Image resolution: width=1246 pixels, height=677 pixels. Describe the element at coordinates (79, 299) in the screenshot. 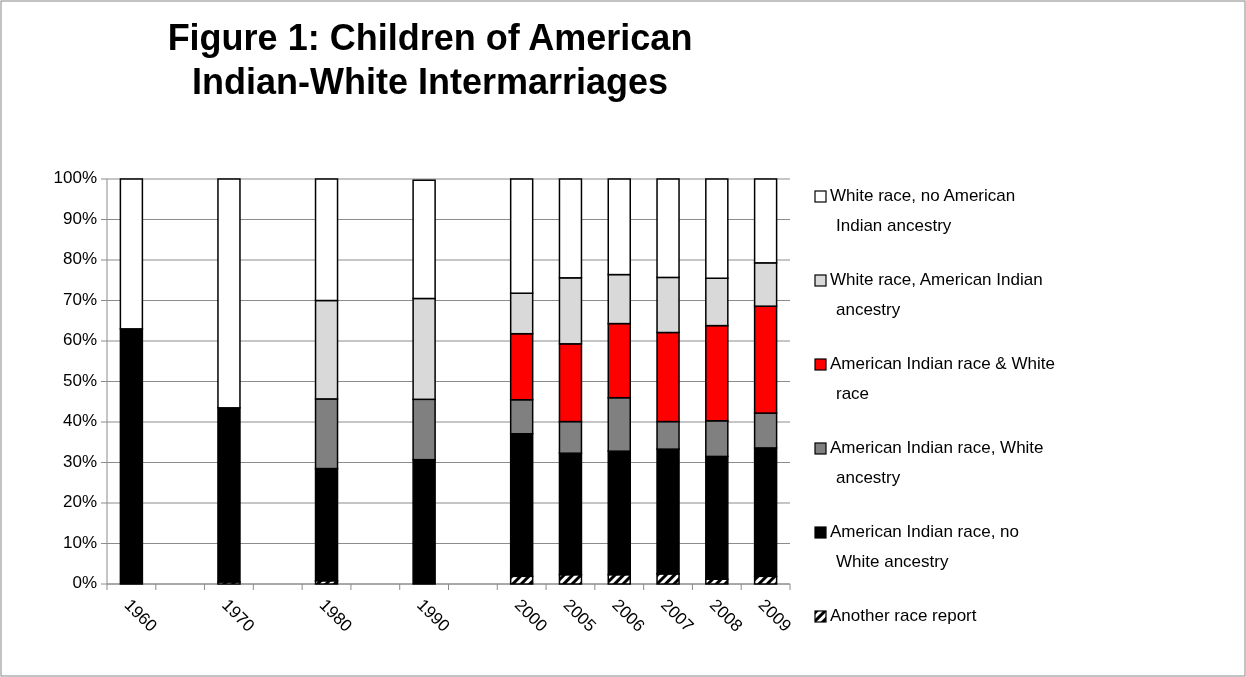

I see `y-tick-label: 70%` at that location.